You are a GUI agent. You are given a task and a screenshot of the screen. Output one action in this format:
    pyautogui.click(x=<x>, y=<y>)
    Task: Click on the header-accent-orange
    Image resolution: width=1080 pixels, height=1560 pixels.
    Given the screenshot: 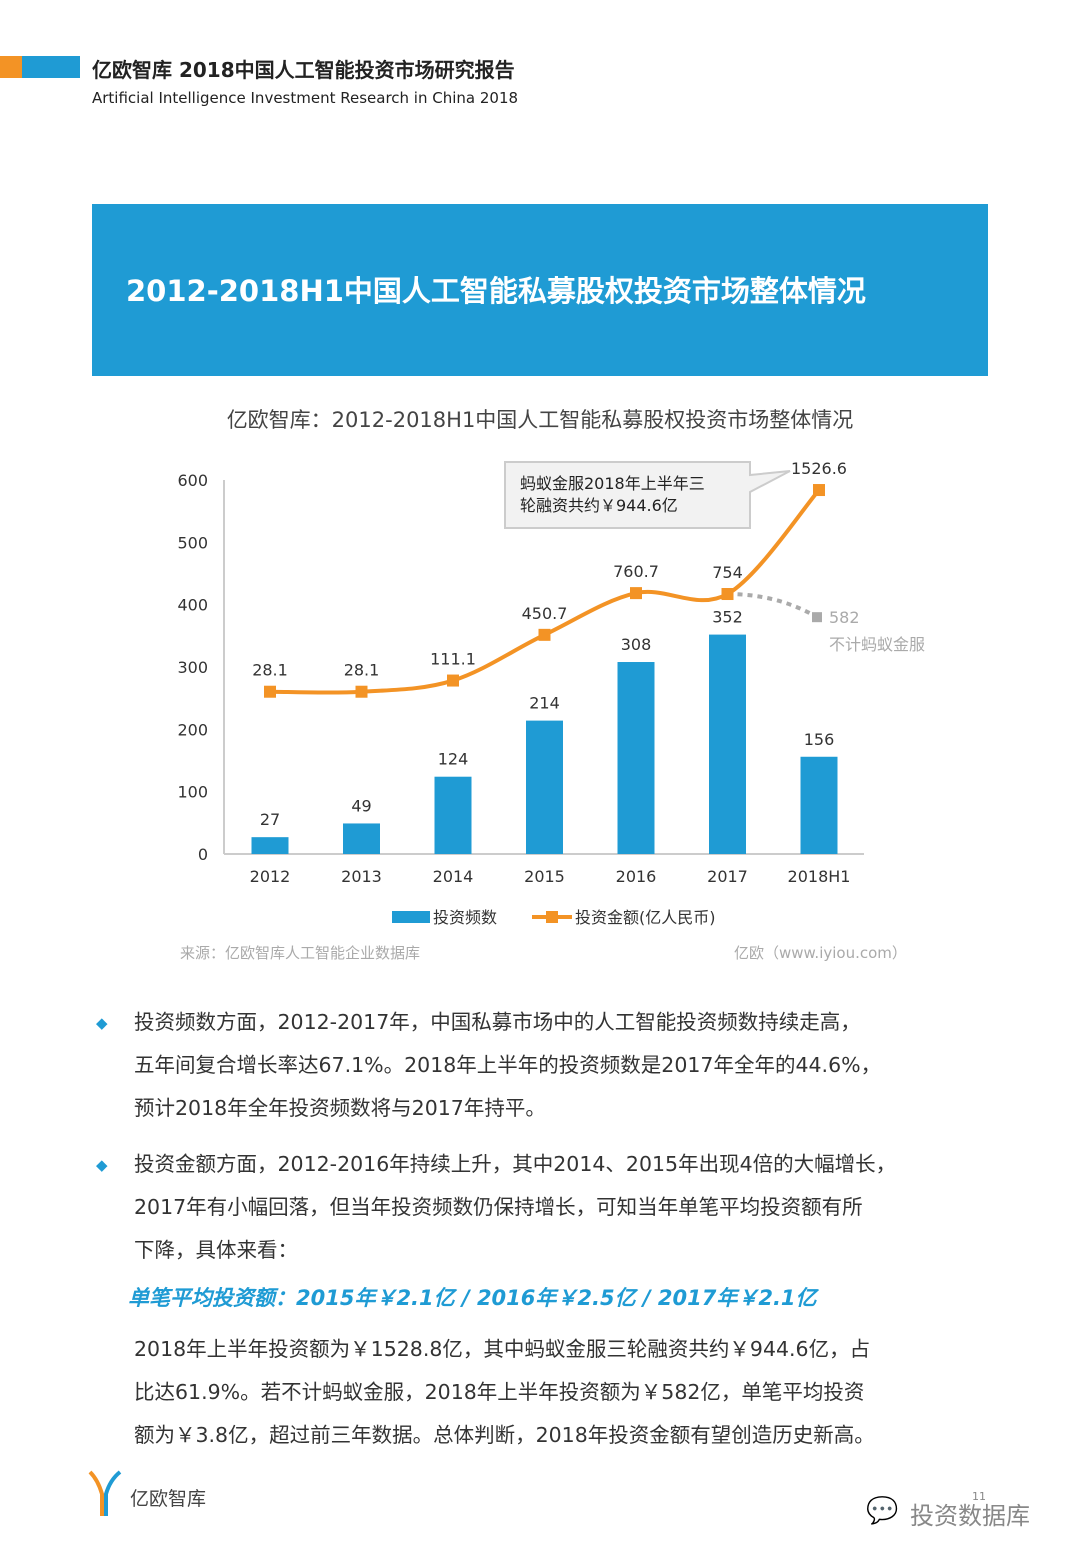 What is the action you would take?
    pyautogui.click(x=11, y=67)
    